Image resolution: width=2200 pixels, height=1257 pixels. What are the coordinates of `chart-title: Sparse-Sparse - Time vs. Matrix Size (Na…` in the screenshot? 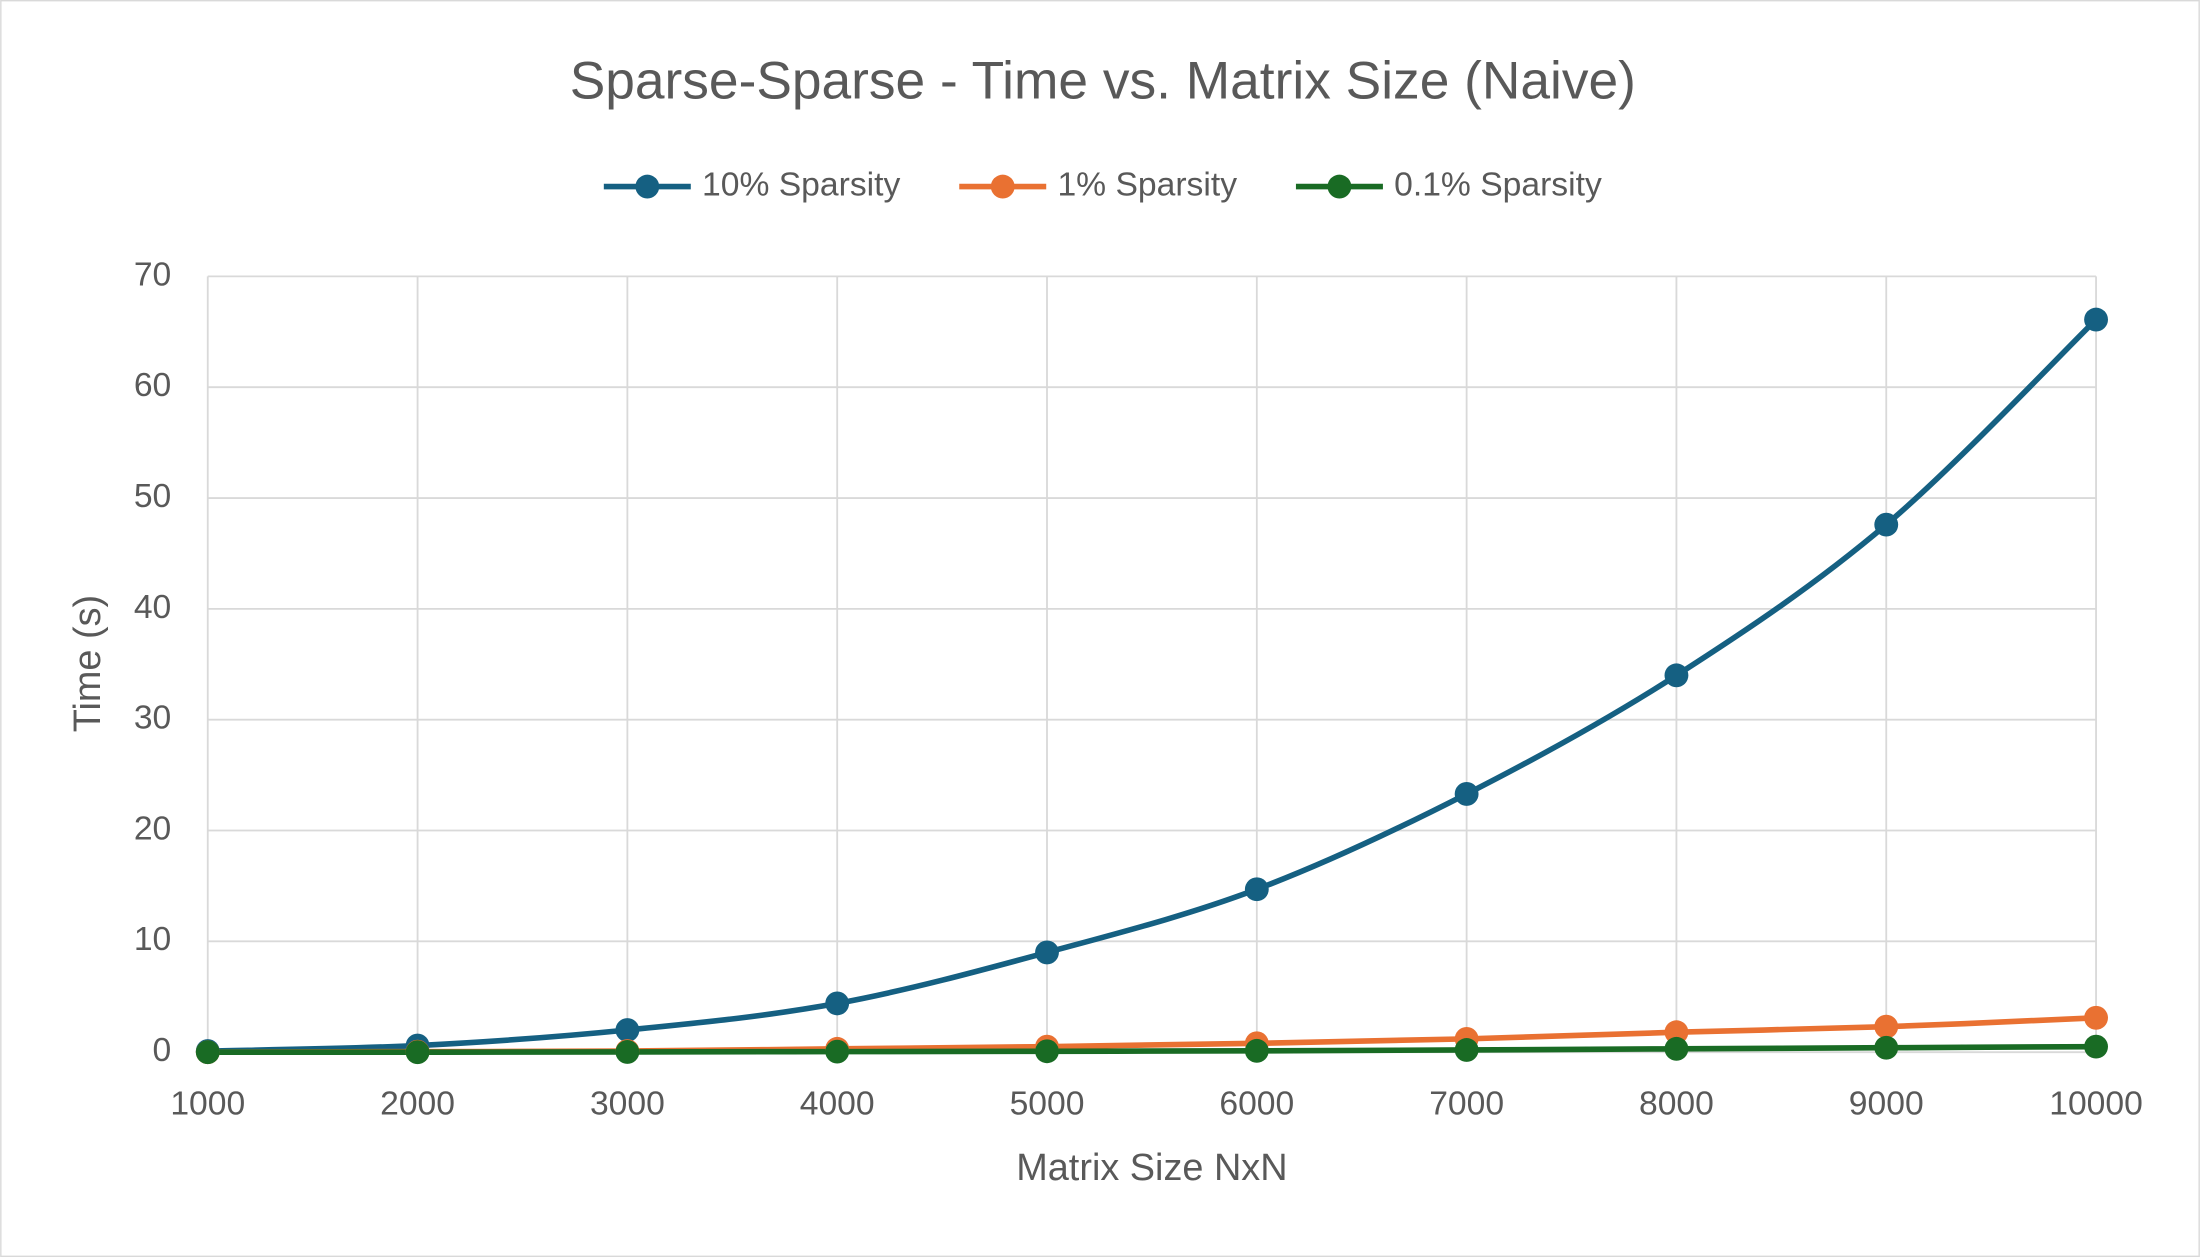 It's located at (1103, 80).